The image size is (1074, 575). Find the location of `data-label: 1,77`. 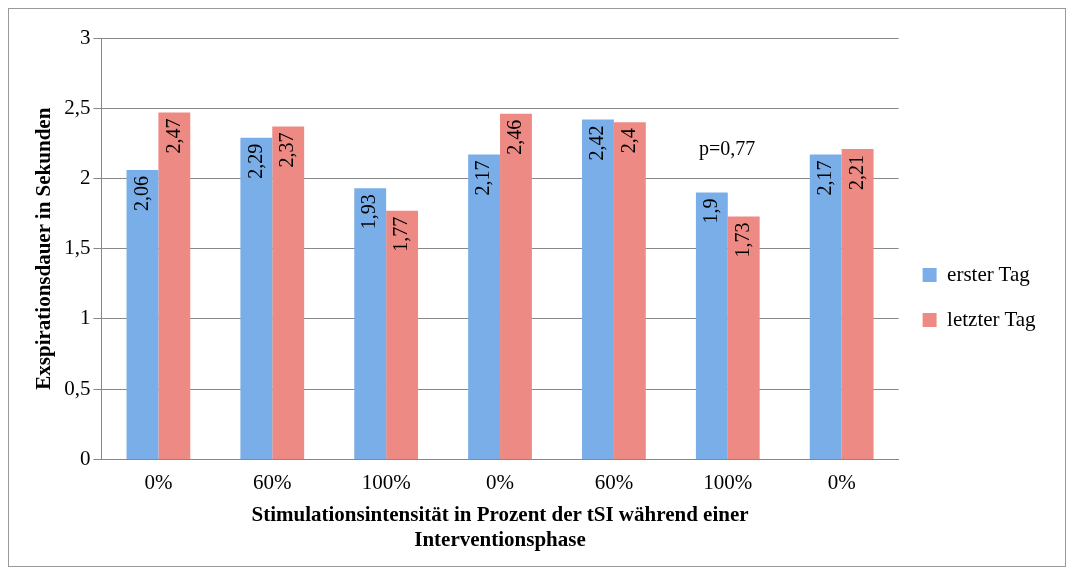

data-label: 1,77 is located at coordinates (400, 234).